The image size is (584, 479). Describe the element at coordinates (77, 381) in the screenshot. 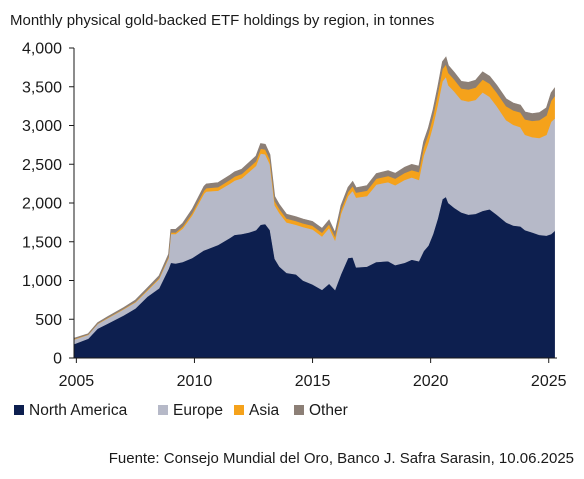

I see `x-tick-label: 2005` at that location.